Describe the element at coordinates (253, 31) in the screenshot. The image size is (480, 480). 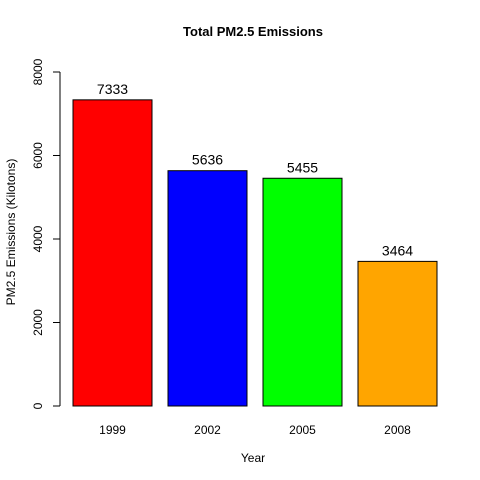
I see `chart-title: Total PM2.5 Emissions` at that location.